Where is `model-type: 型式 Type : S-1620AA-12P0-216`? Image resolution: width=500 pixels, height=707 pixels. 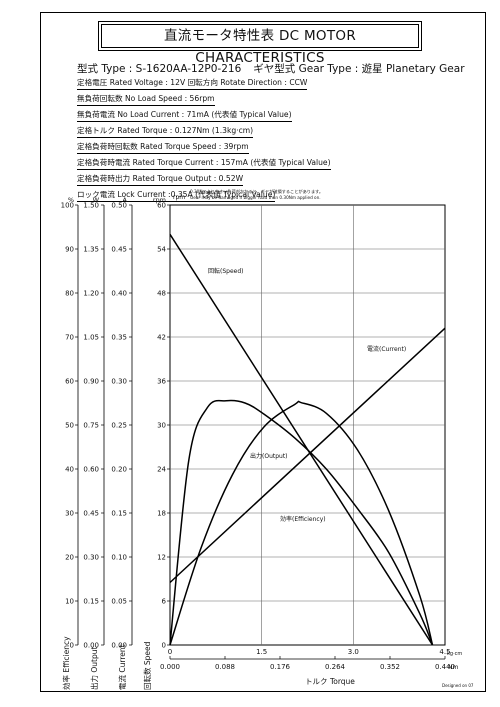
model-type: 型式 Type : S-1620AA-12P0-216 is located at coordinates (159, 69).